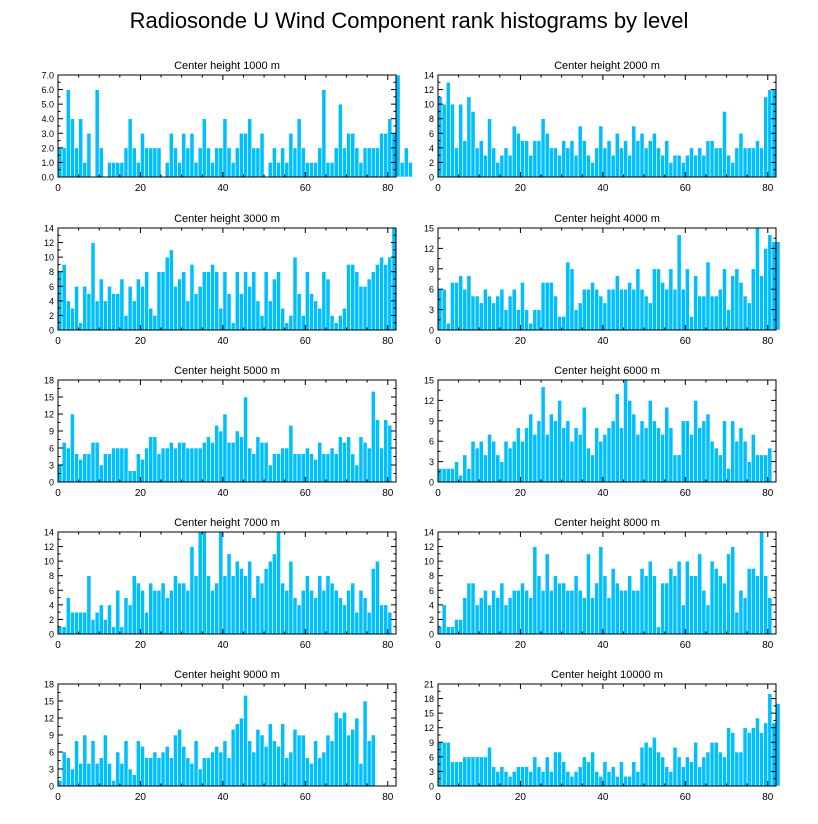 The height and width of the screenshot is (824, 818). Describe the element at coordinates (227, 523) in the screenshot. I see `panel-title: Center height 7000 m` at that location.